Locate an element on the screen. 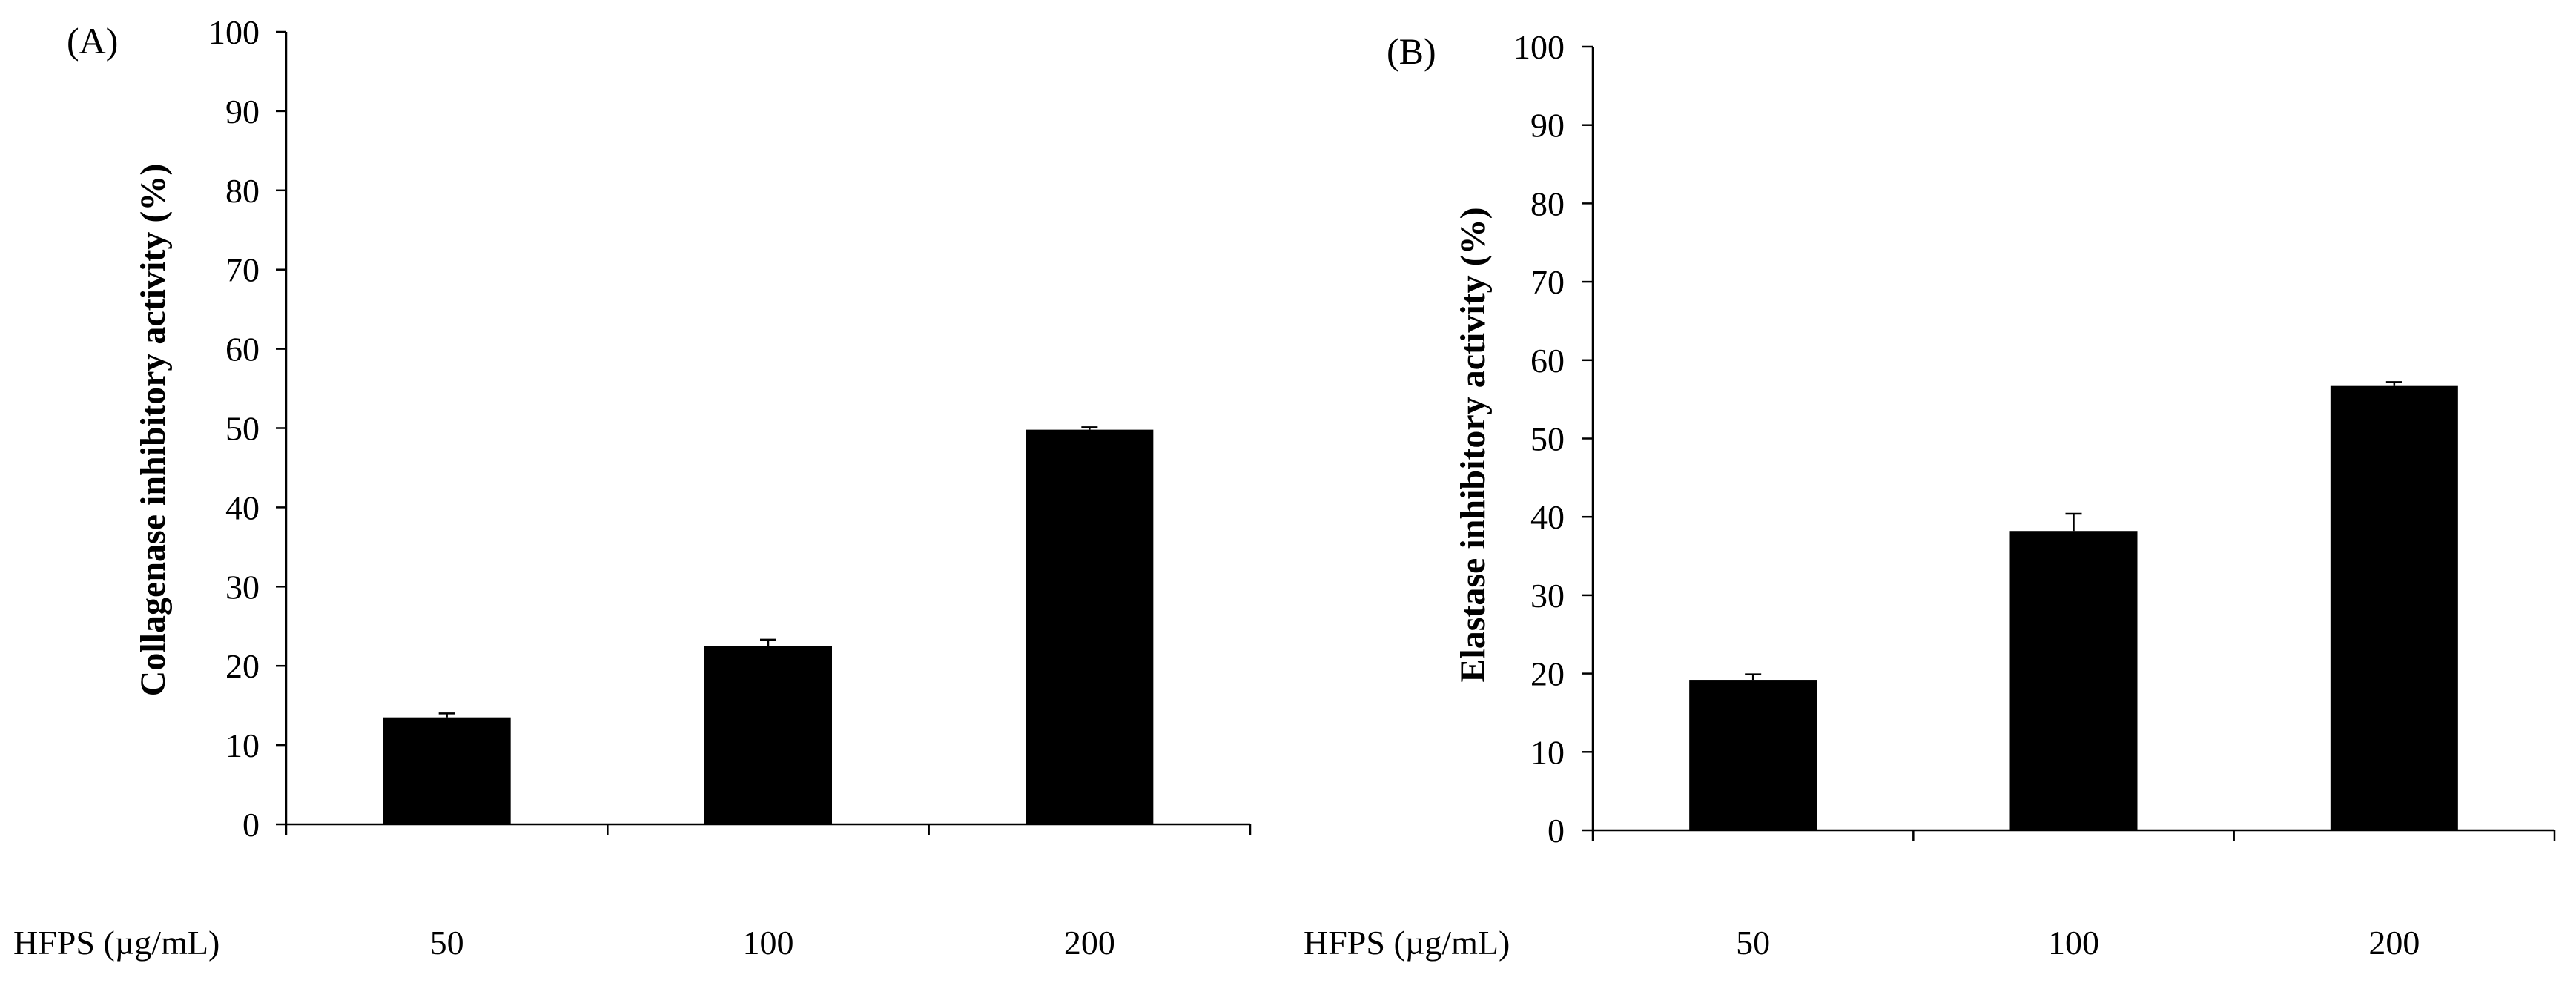  panel-label: (B) is located at coordinates (1411, 51).